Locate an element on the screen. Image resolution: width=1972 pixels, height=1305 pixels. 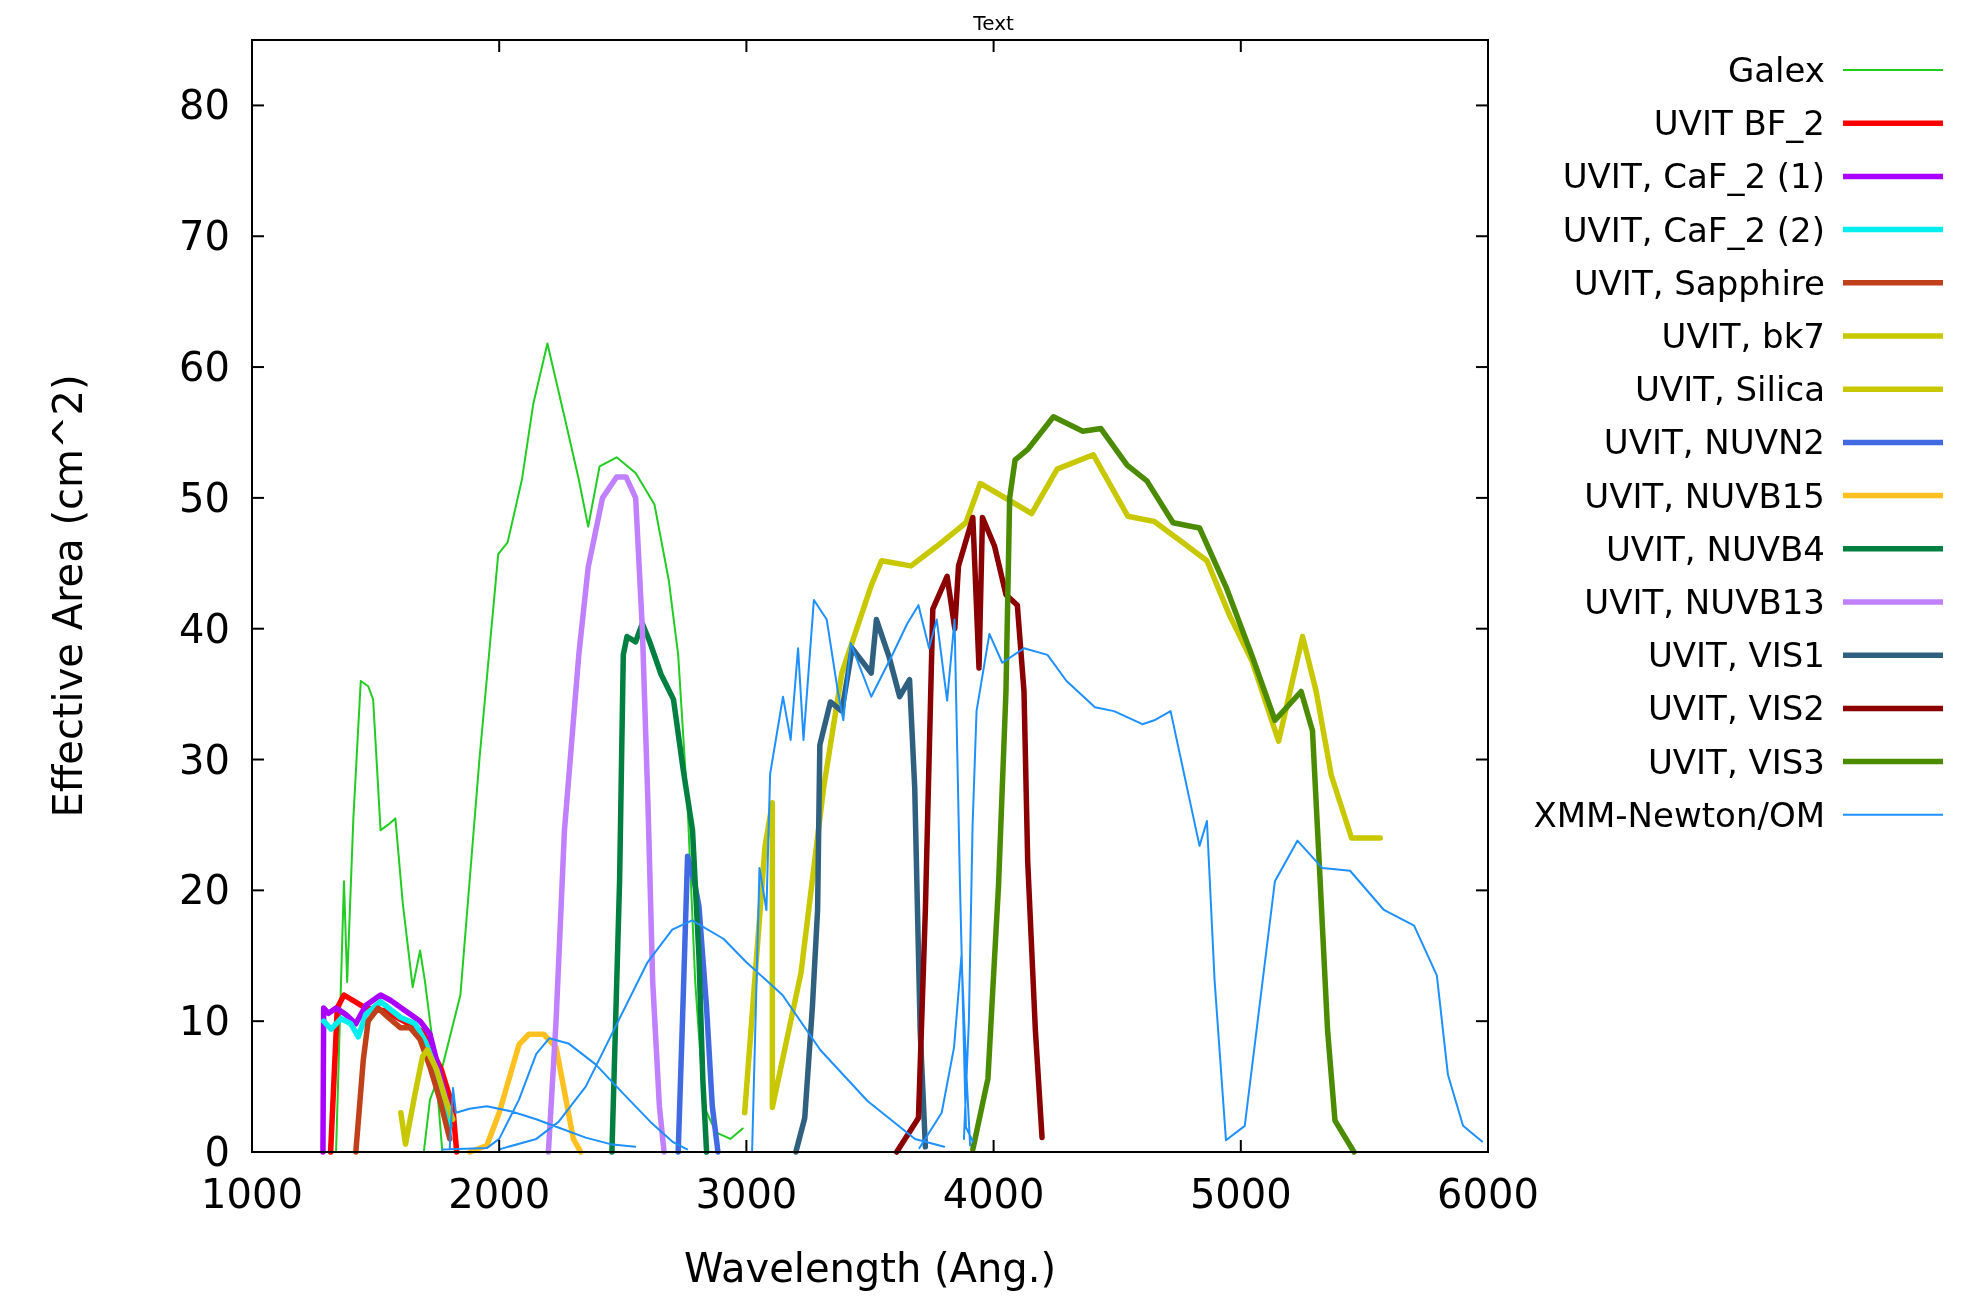
y-tick-label: 80 is located at coordinates (204, 105).